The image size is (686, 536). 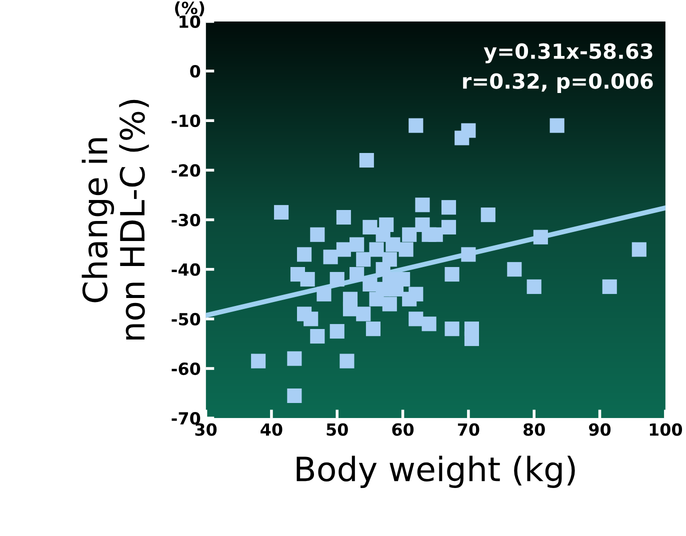 What do you see at coordinates (558, 83) in the screenshot?
I see `annotation: r=0.32, p=0.006` at bounding box center [558, 83].